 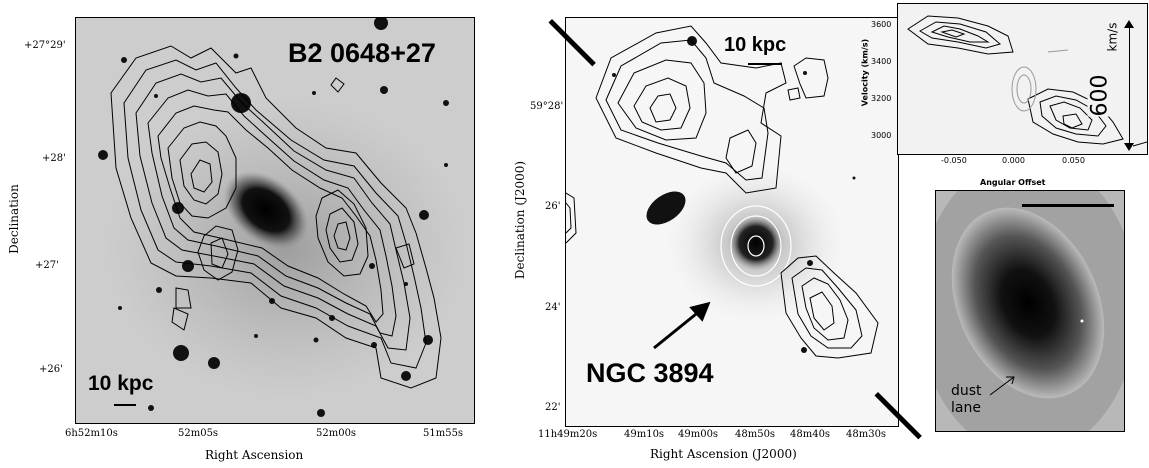 What do you see at coordinates (1129, 147) in the screenshot?
I see `velocity-span-arrowhead-bottom` at bounding box center [1129, 147].